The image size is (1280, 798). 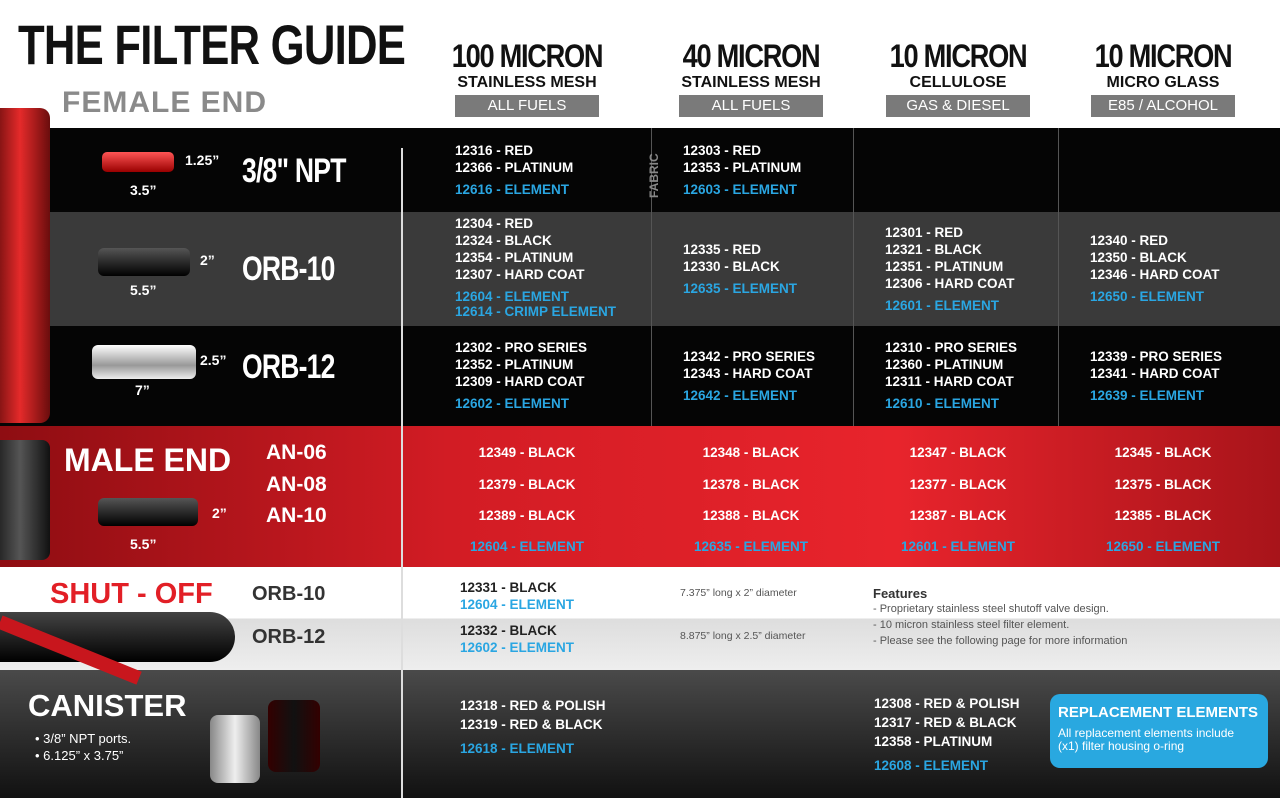 What do you see at coordinates (289, 637) in the screenshot?
I see `shutoff-label: ORB-12` at bounding box center [289, 637].